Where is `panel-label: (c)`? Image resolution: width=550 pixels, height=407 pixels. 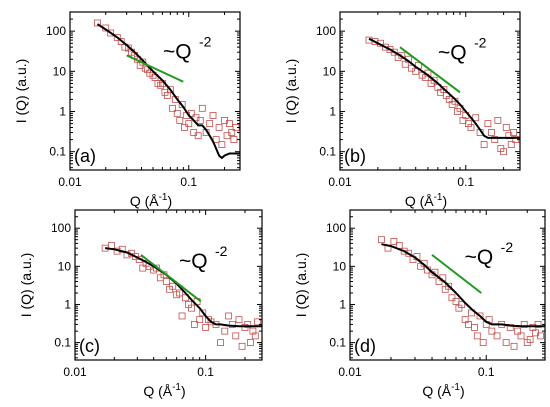
panel-label: (c) is located at coordinates (89, 346).